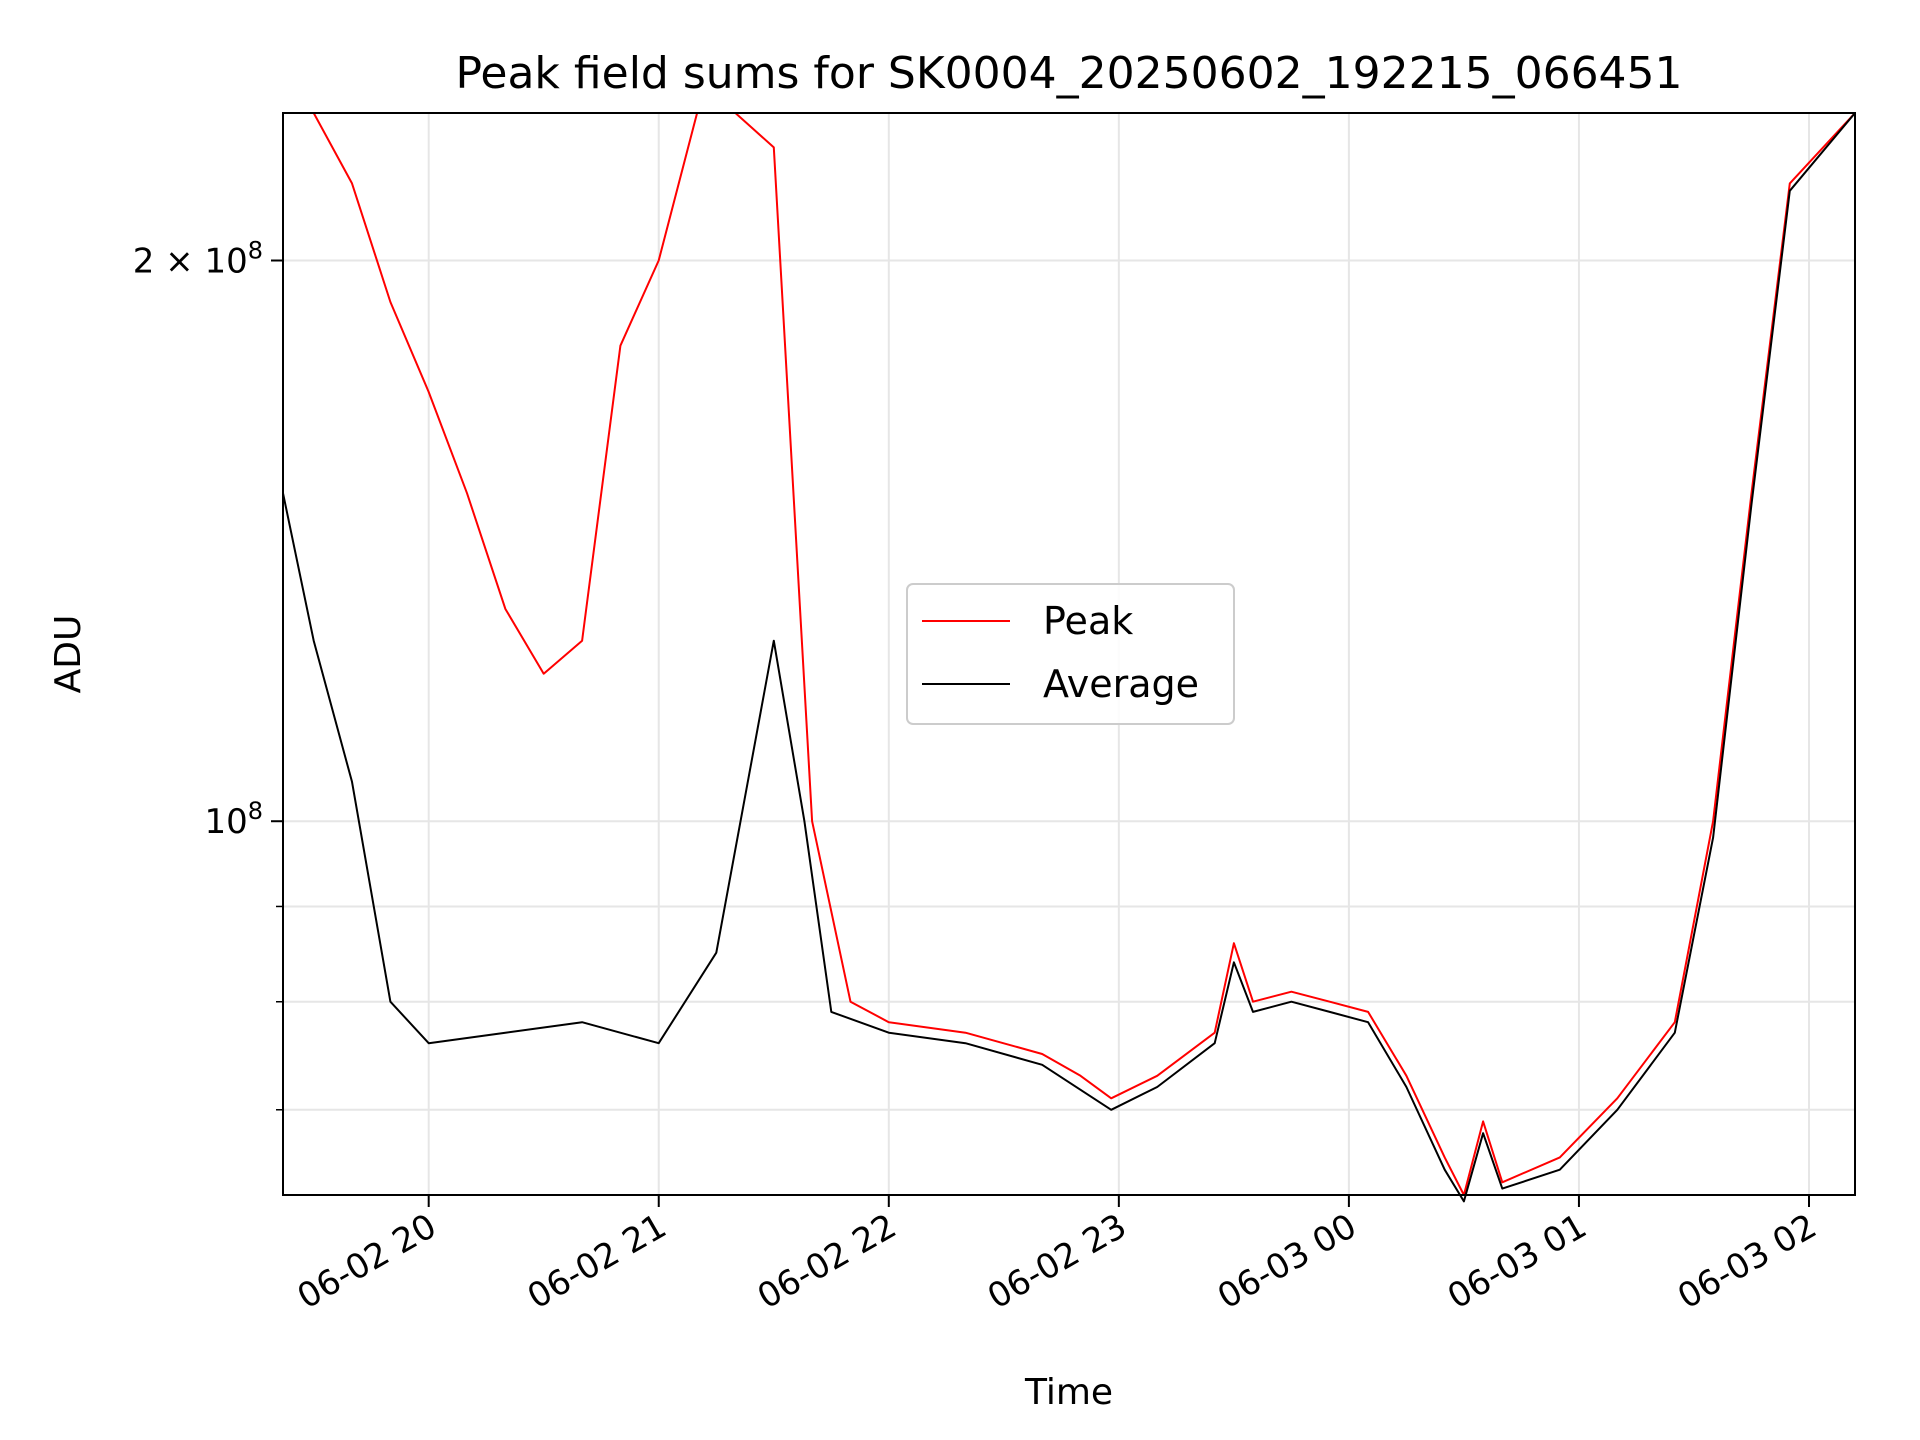 The image size is (1920, 1440). Describe the element at coordinates (225, 822) in the screenshot. I see `y-tick-label-base: 10` at that location.